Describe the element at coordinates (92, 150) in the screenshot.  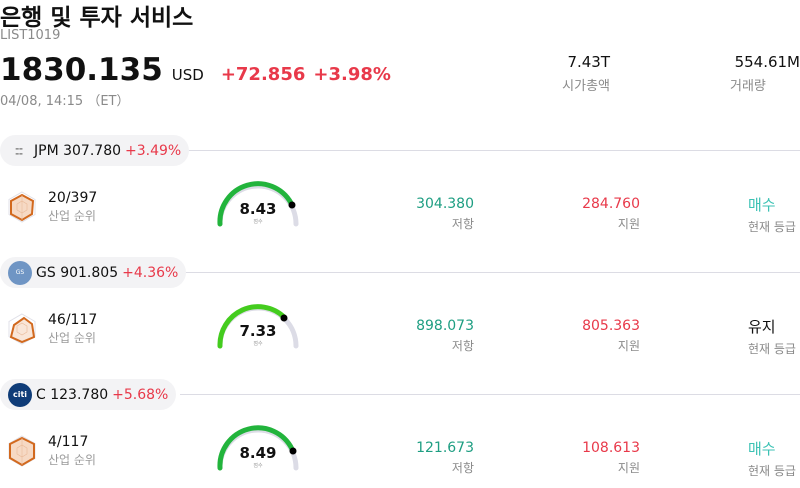
I see `stock-price: 307.780` at that location.